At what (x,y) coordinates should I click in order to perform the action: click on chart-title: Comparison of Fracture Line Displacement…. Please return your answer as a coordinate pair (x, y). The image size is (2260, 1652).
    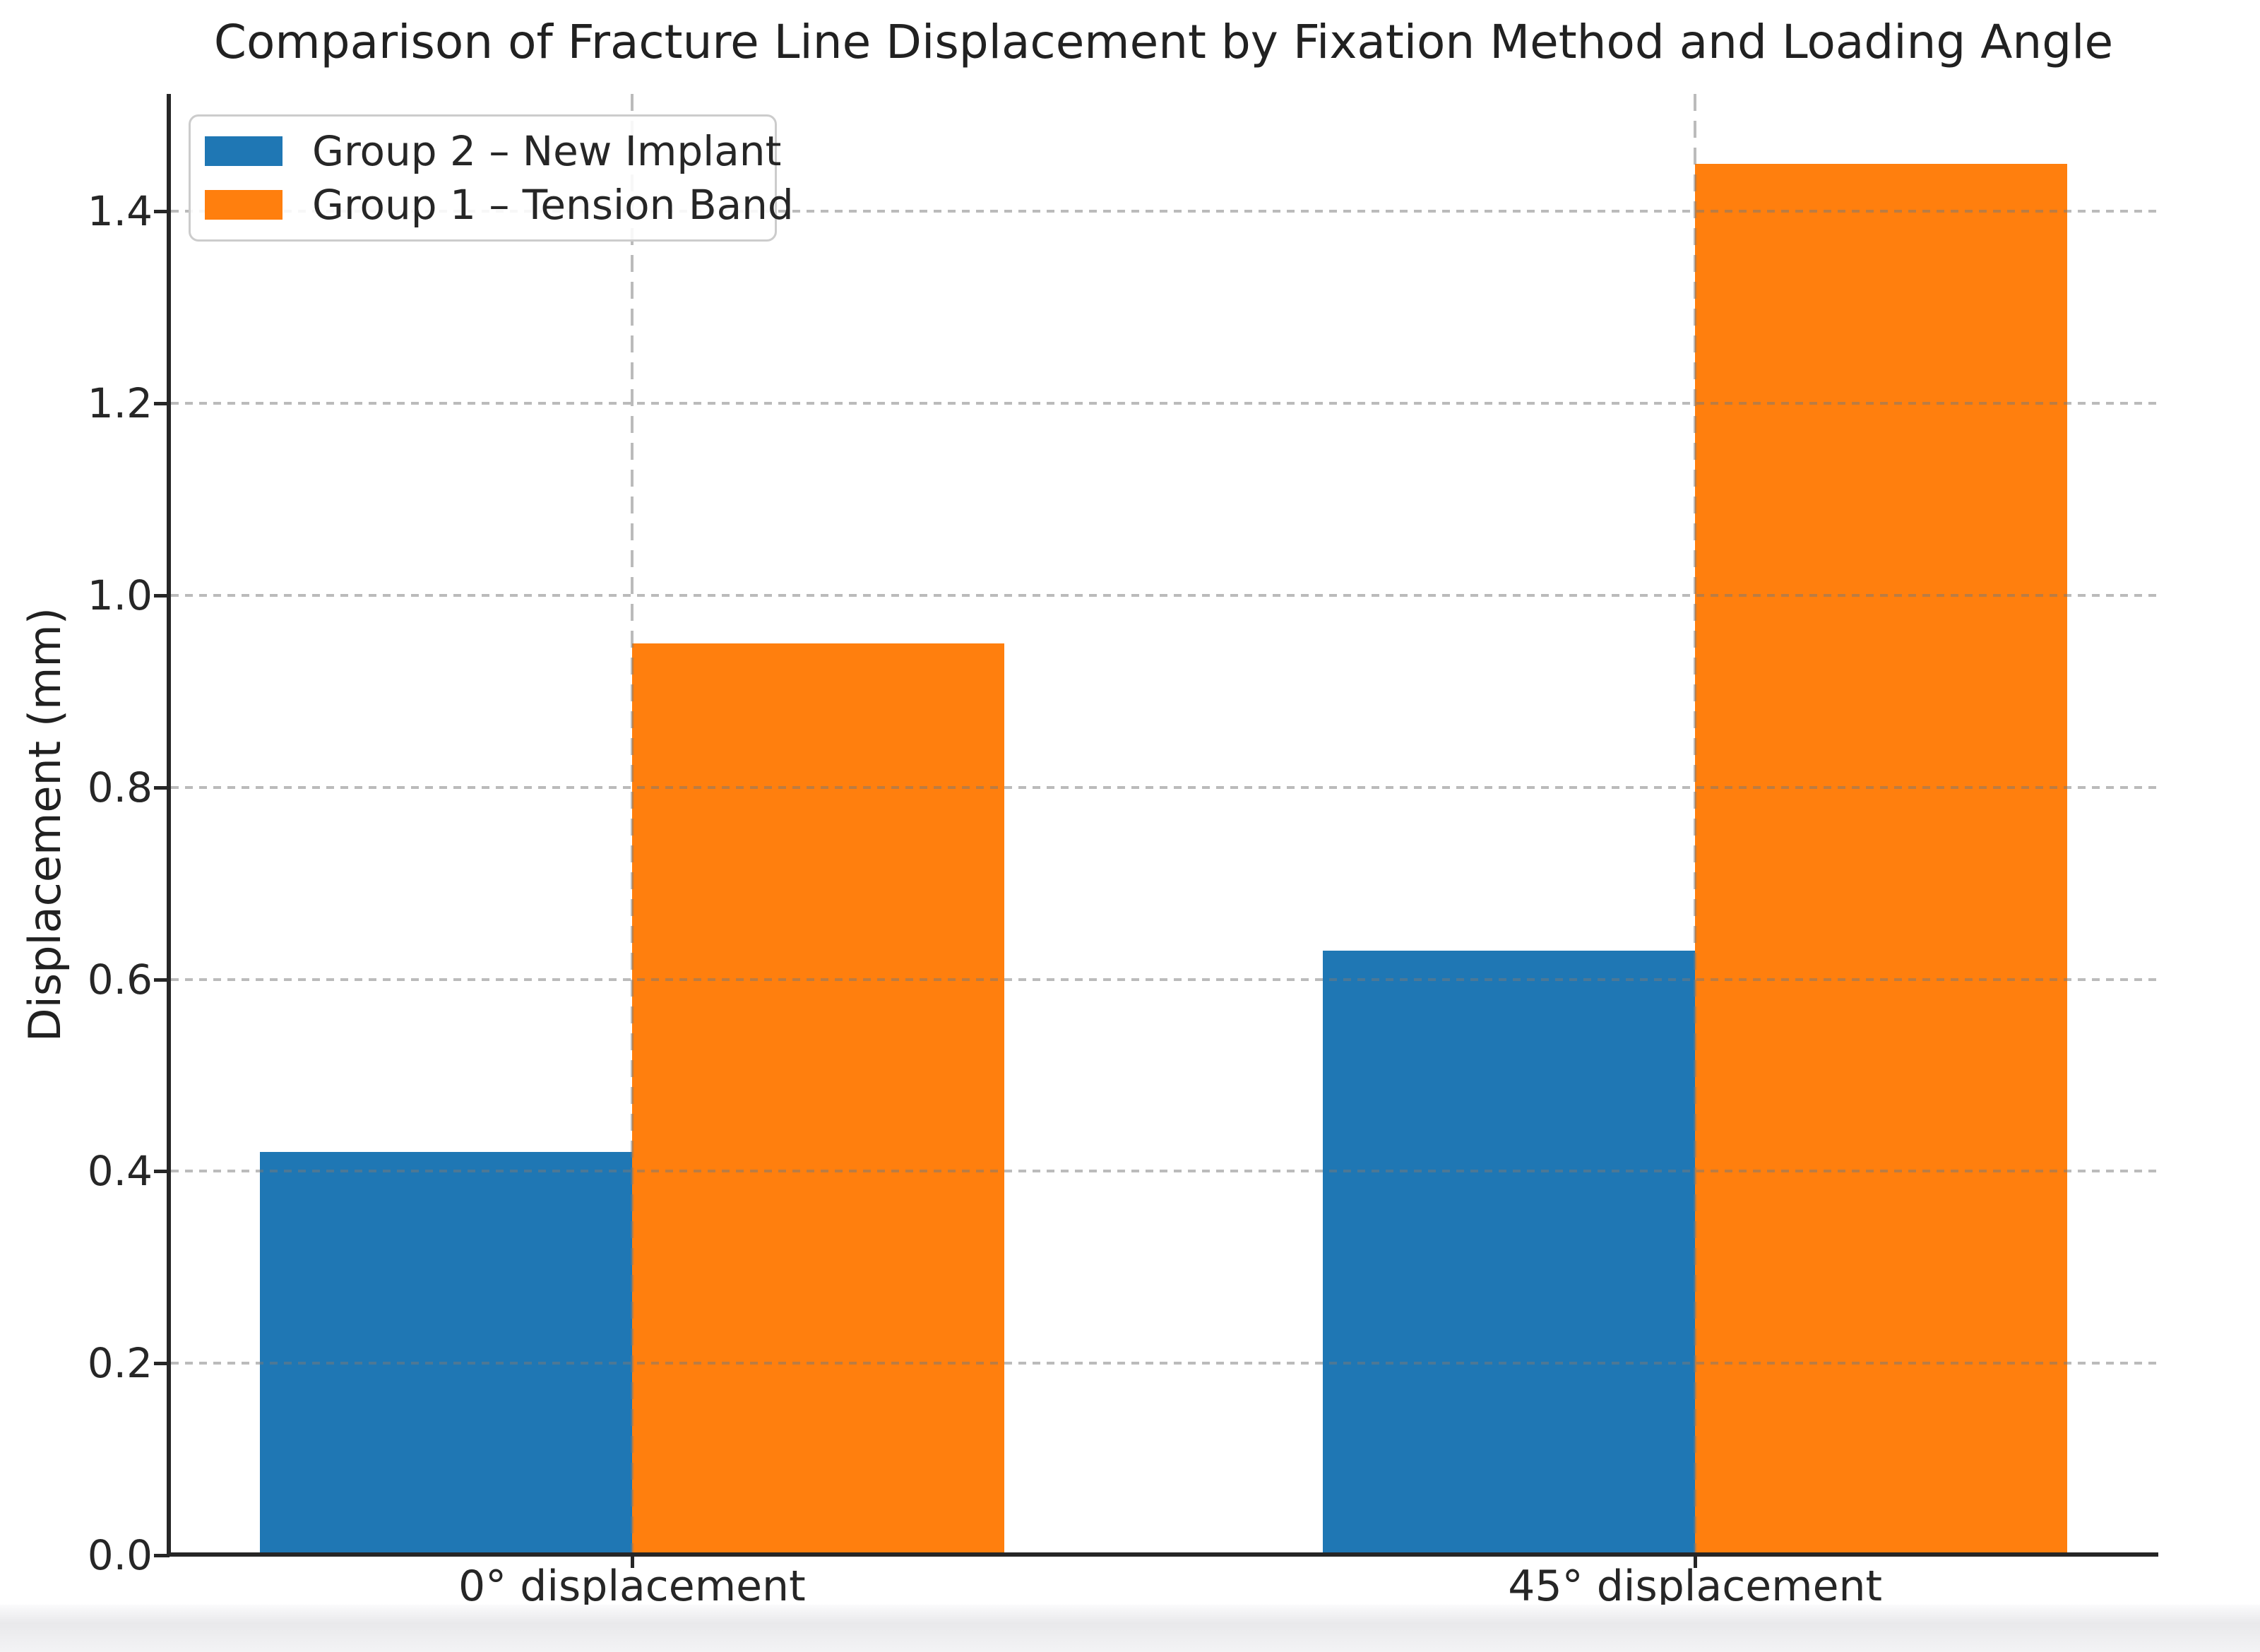
    Looking at the image, I should click on (1163, 42).